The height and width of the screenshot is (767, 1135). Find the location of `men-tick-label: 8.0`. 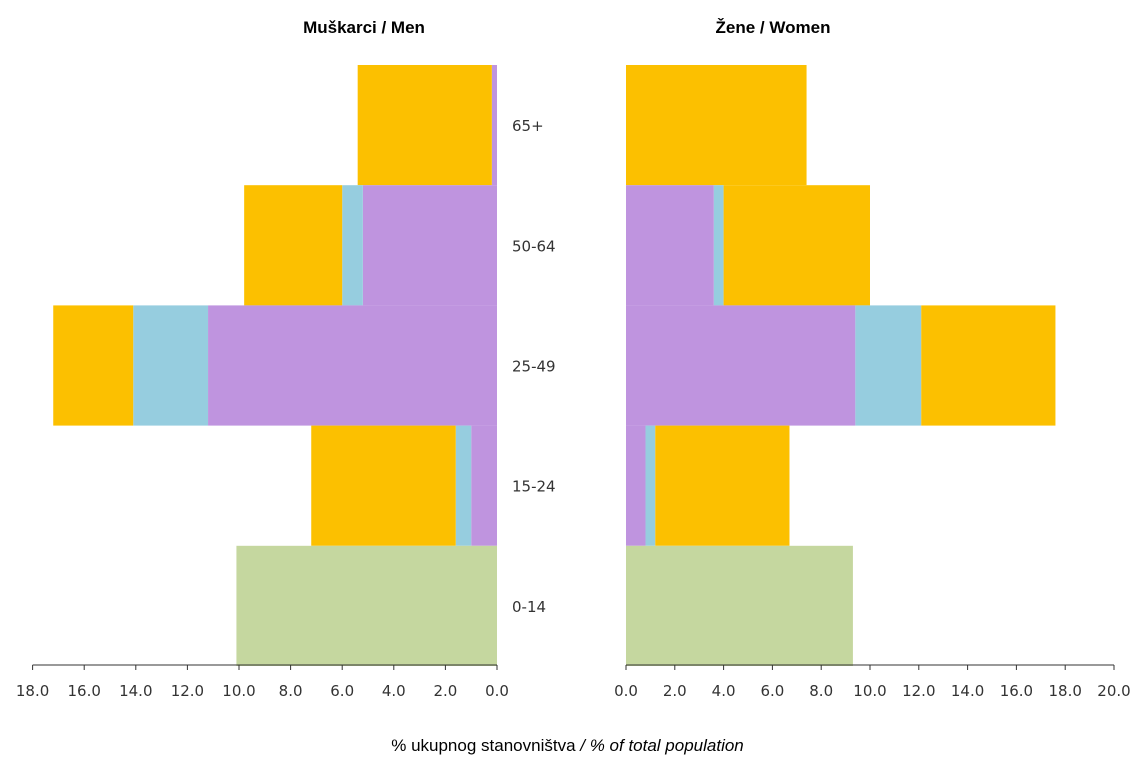

men-tick-label: 8.0 is located at coordinates (291, 691).